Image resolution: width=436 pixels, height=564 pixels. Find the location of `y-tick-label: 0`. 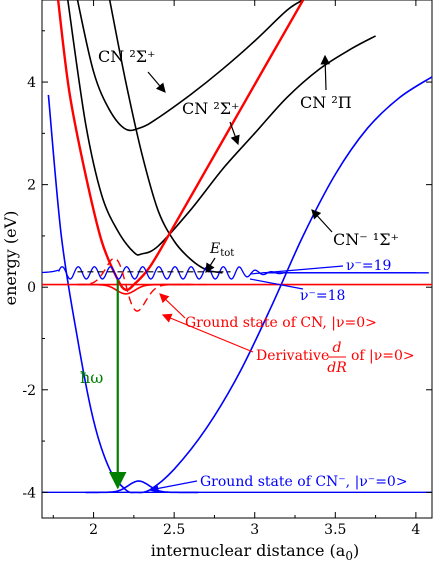

y-tick-label: 0 is located at coordinates (31, 288).